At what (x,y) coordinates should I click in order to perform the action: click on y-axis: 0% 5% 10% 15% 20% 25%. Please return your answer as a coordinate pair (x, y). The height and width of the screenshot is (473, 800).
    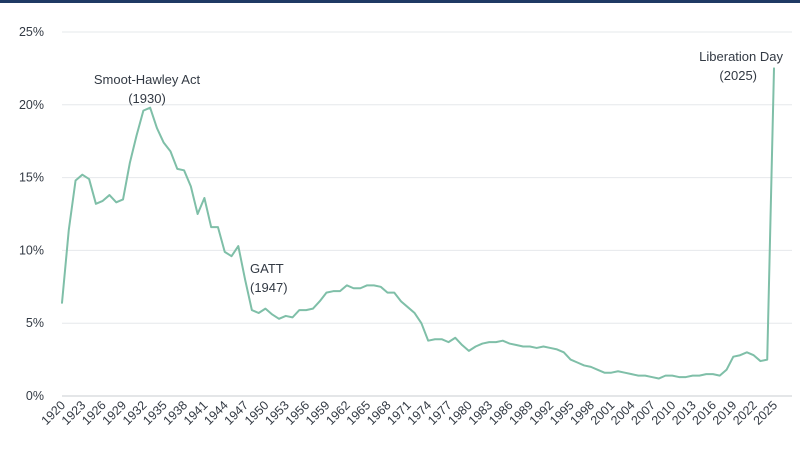
    Looking at the image, I should click on (31, 214).